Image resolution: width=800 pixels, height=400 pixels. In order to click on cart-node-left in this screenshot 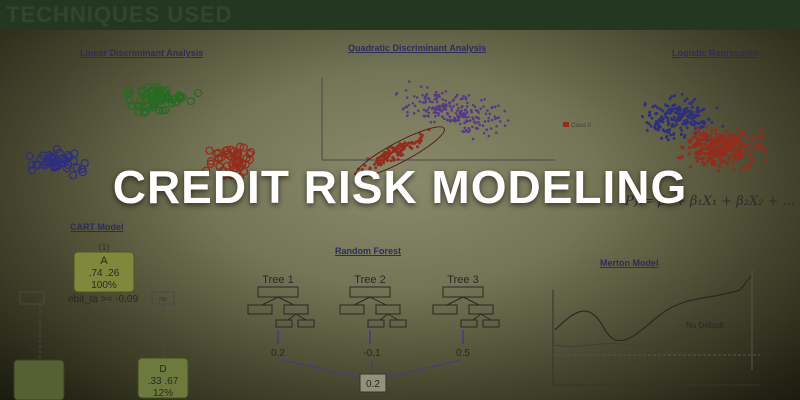, I will do `click(39, 379)`.